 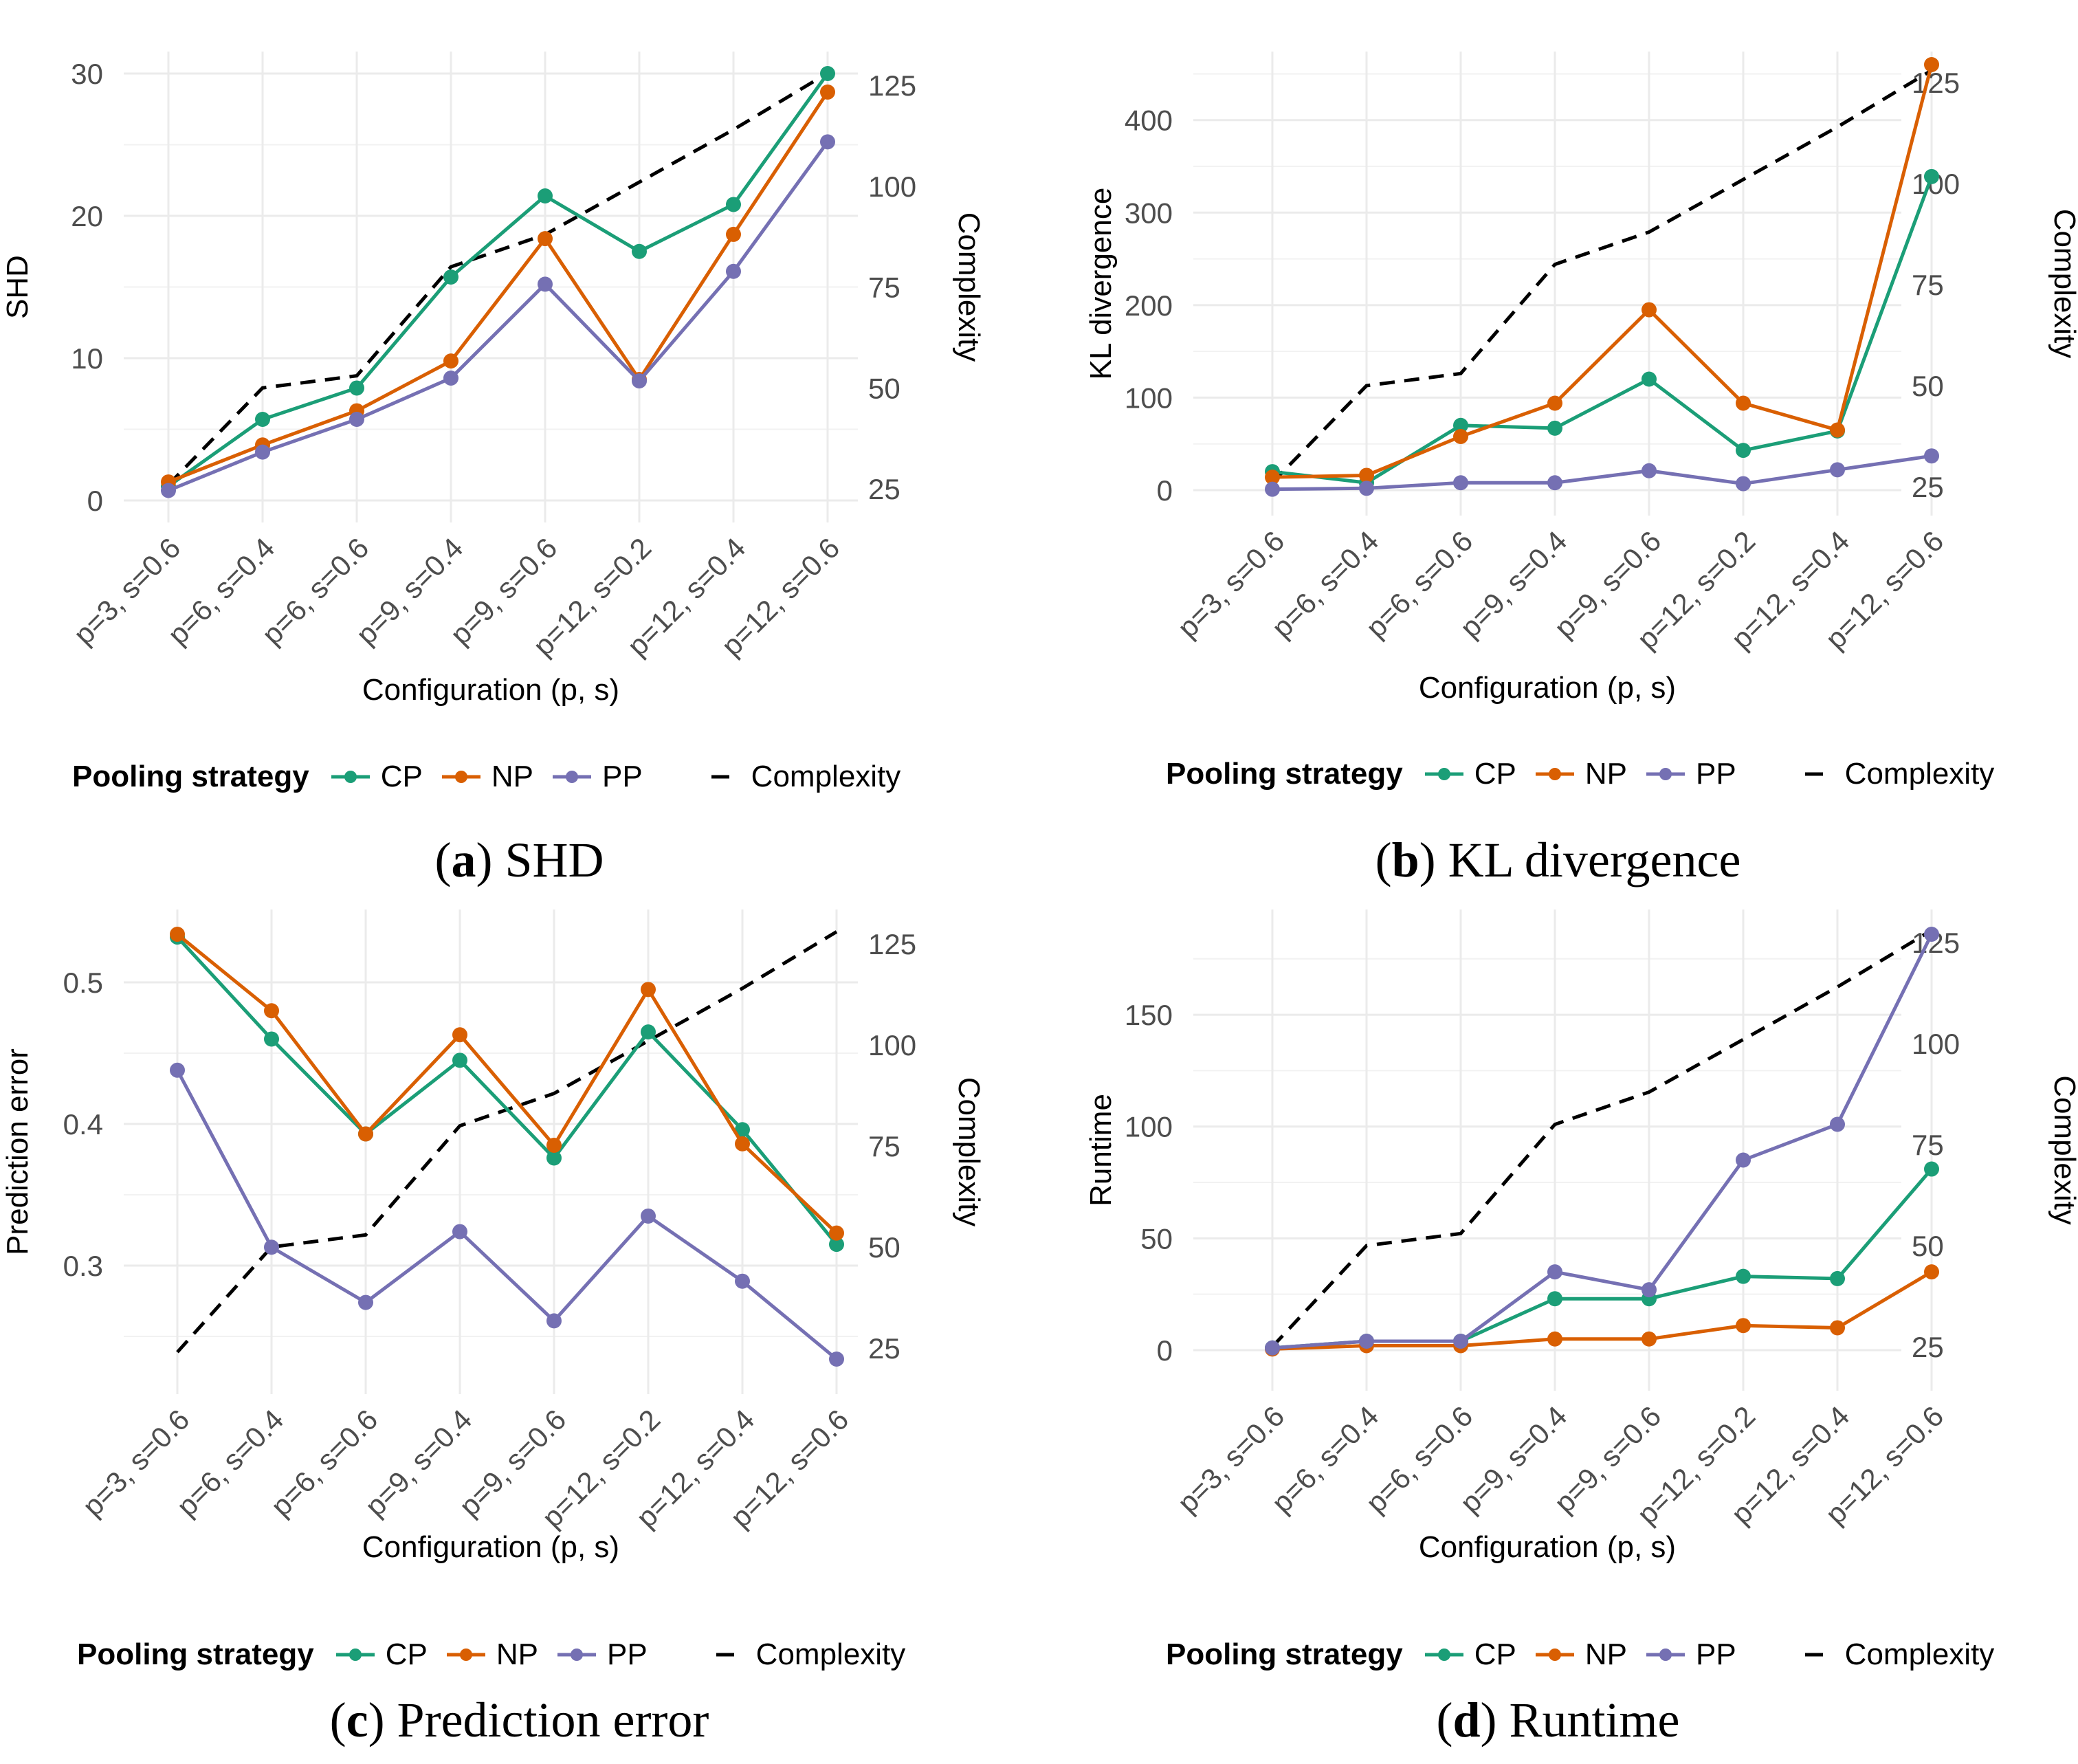 What do you see at coordinates (83, 983) in the screenshot?
I see `y-tick-label: 0.5` at bounding box center [83, 983].